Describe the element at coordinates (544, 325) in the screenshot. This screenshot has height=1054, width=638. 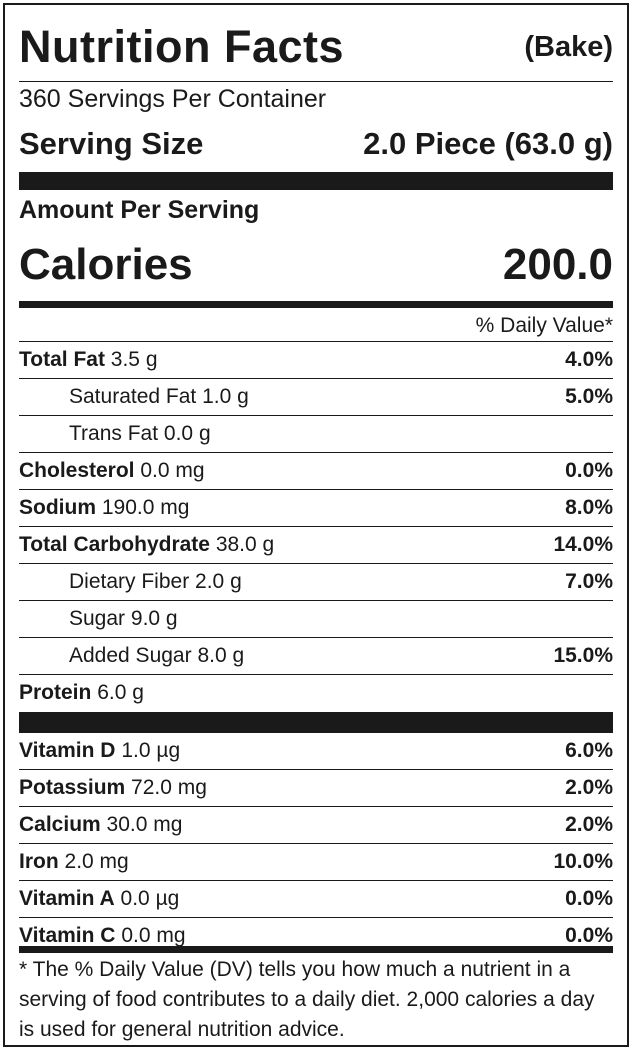
I see `daily-value-header: % Daily Value*` at that location.